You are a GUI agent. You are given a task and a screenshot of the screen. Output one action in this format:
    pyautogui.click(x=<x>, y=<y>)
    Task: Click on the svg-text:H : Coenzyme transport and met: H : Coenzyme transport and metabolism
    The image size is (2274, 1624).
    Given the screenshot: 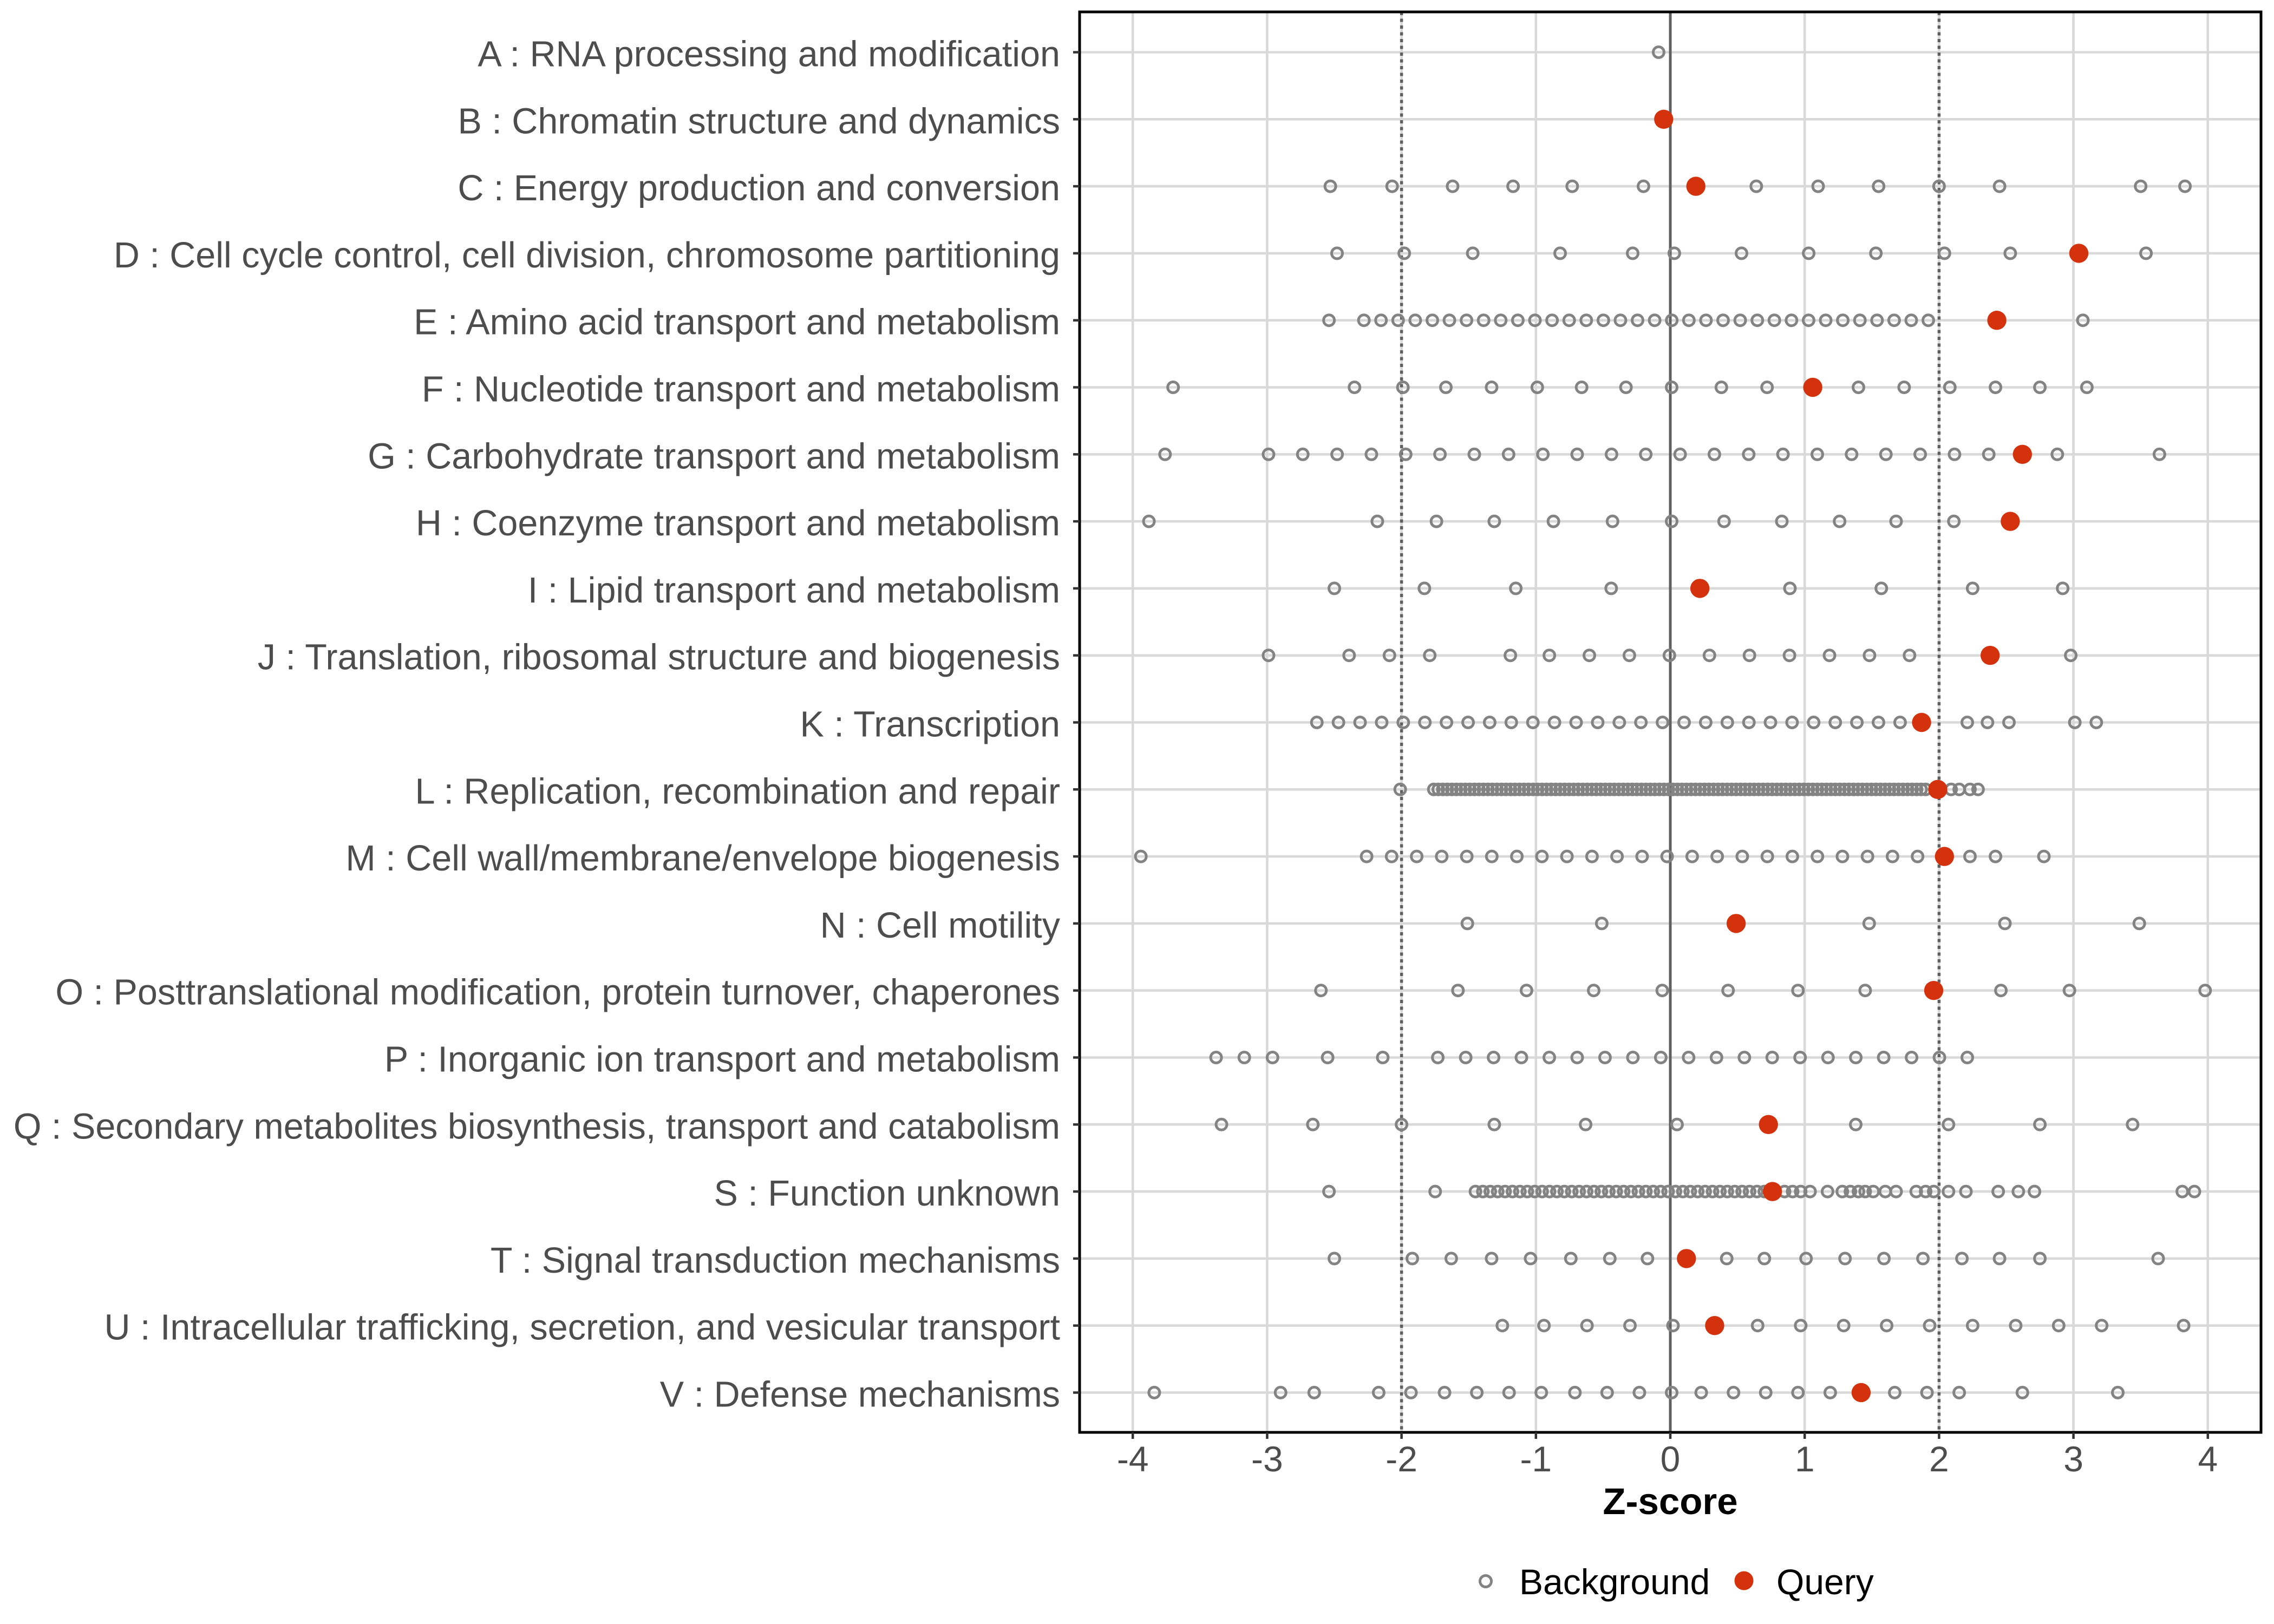 What is the action you would take?
    pyautogui.click(x=738, y=523)
    